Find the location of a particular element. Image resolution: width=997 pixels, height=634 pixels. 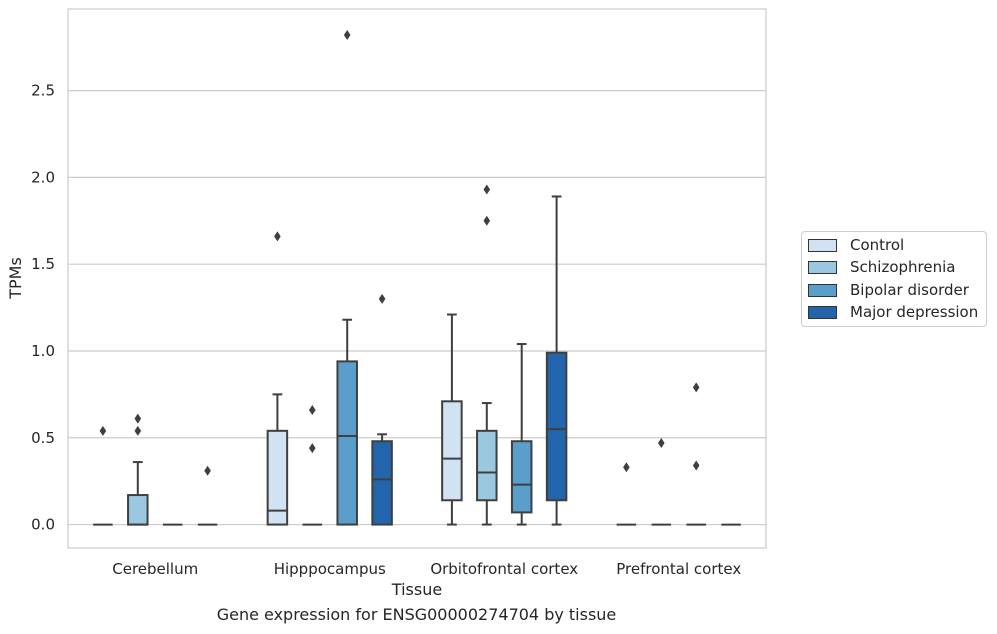

y-tick-label: 0.5 is located at coordinates (43, 438).